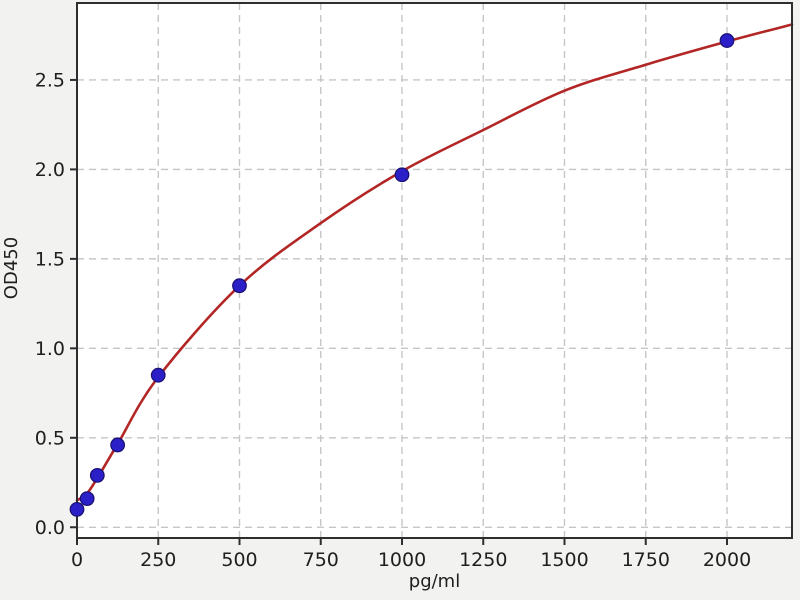 This screenshot has height=600, width=800. What do you see at coordinates (434, 581) in the screenshot?
I see `x-axis-label: pg/ml` at bounding box center [434, 581].